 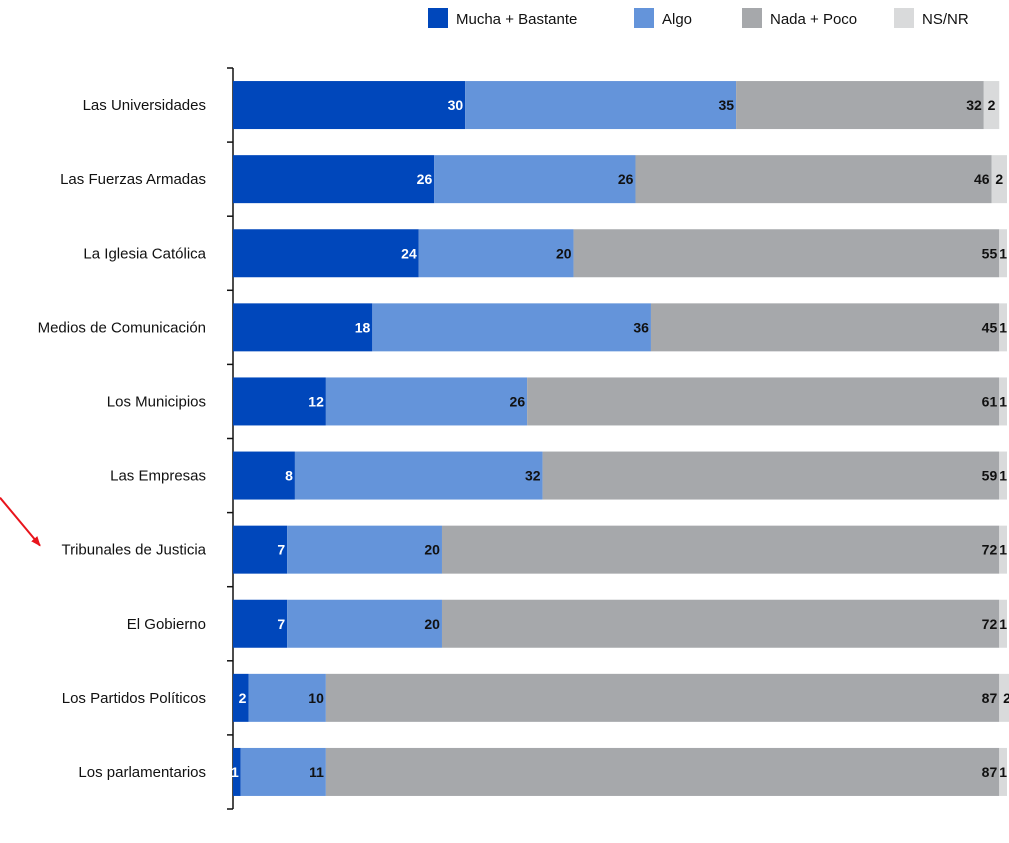 I want to click on category-label-los-partidos-politicos: Los Partidos Políticos, so click(x=134, y=698).